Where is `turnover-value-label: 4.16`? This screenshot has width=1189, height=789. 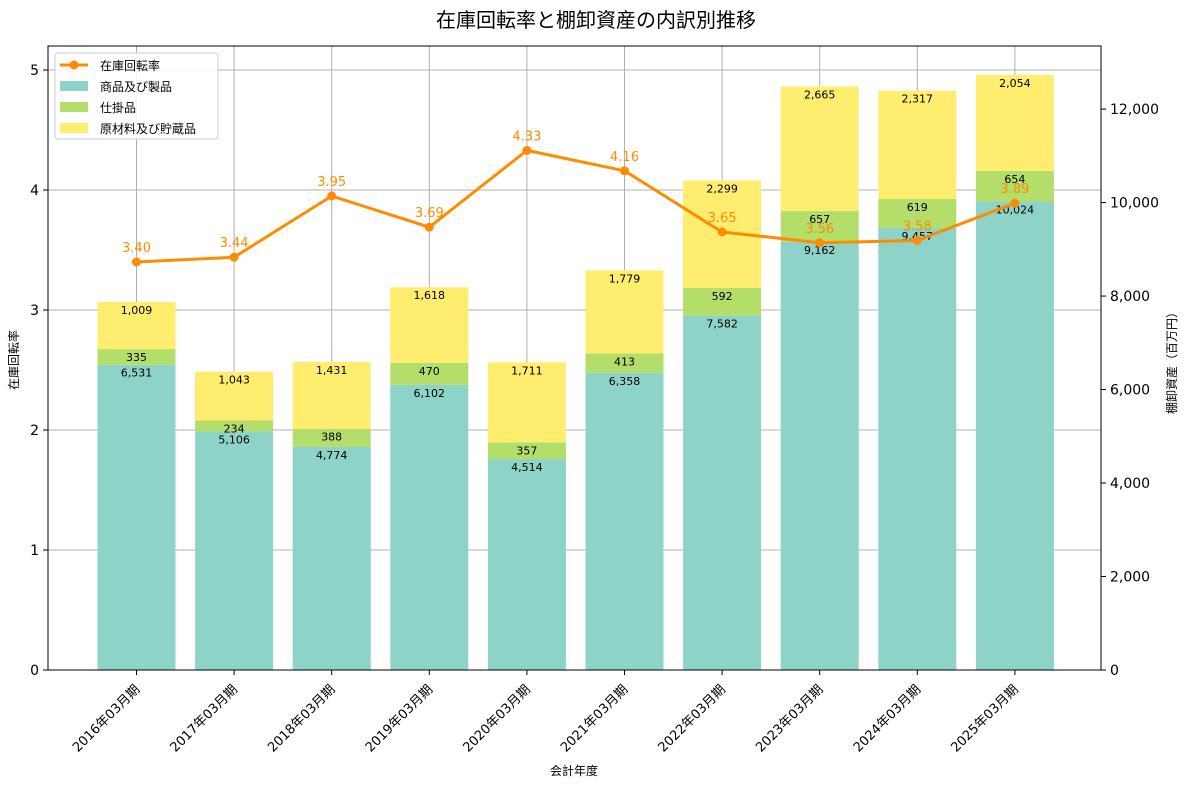
turnover-value-label: 4.16 is located at coordinates (624, 157).